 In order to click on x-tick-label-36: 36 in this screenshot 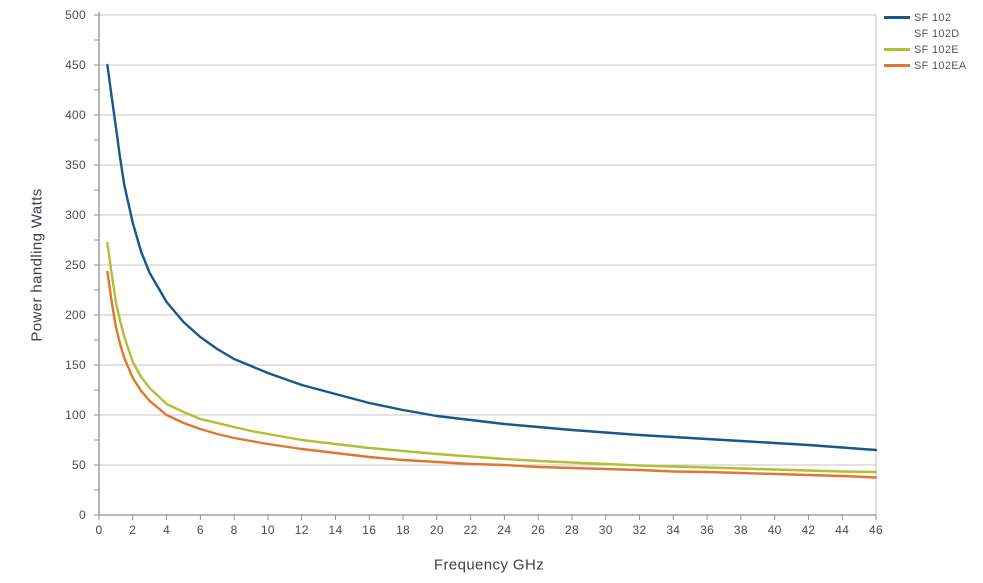, I will do `click(707, 530)`.